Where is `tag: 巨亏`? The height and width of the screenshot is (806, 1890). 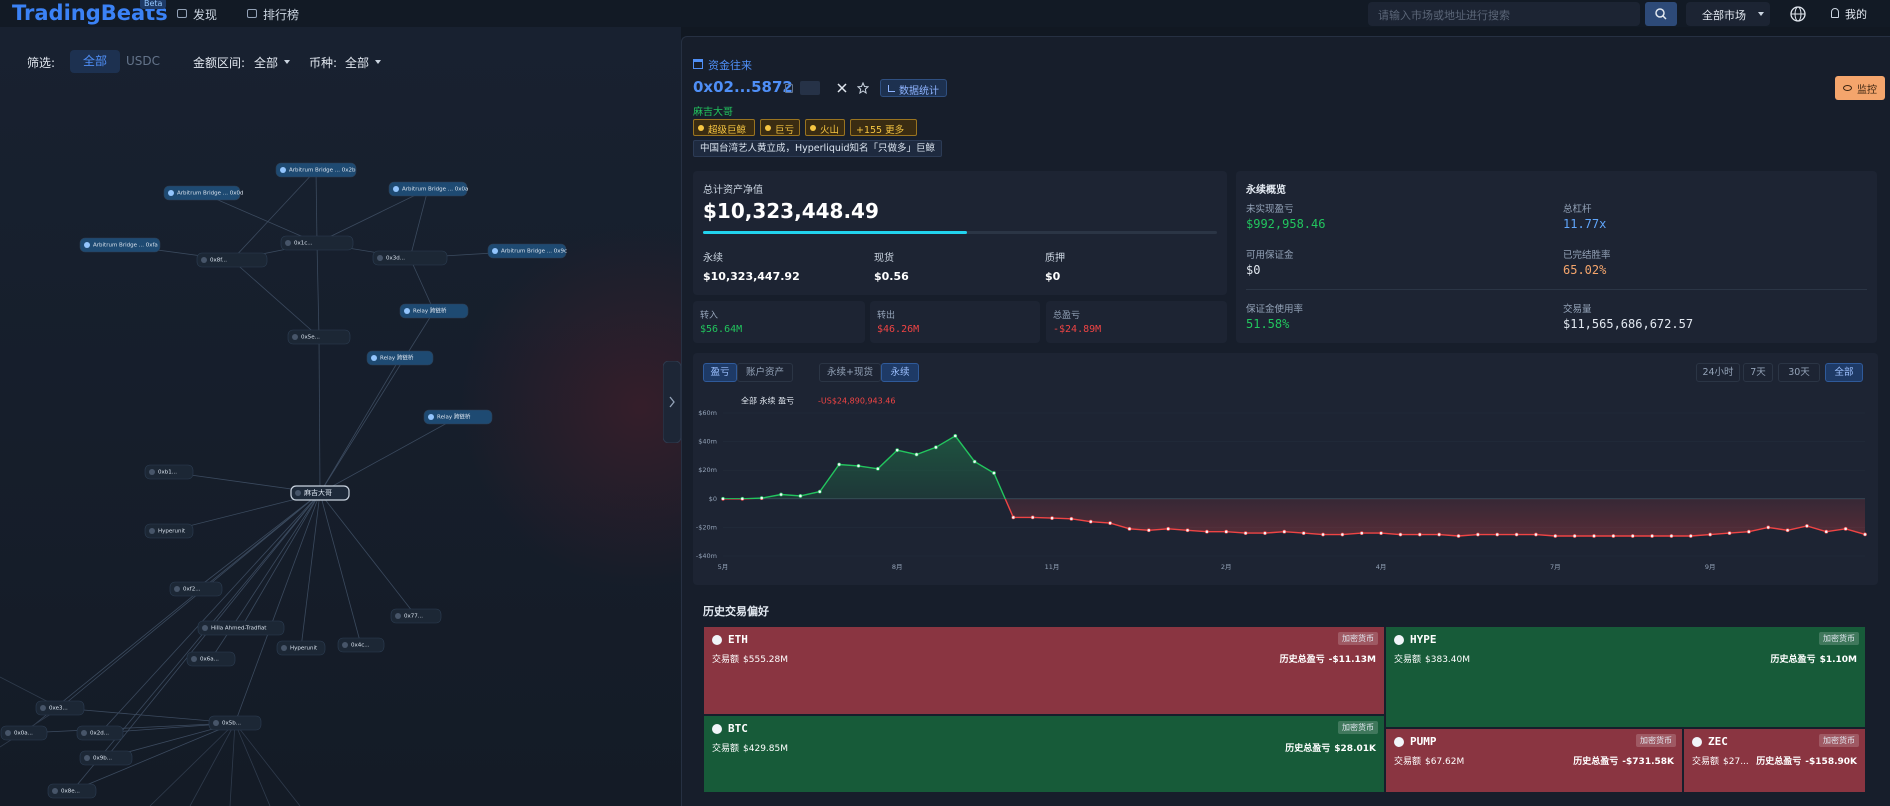 tag: 巨亏 is located at coordinates (780, 127).